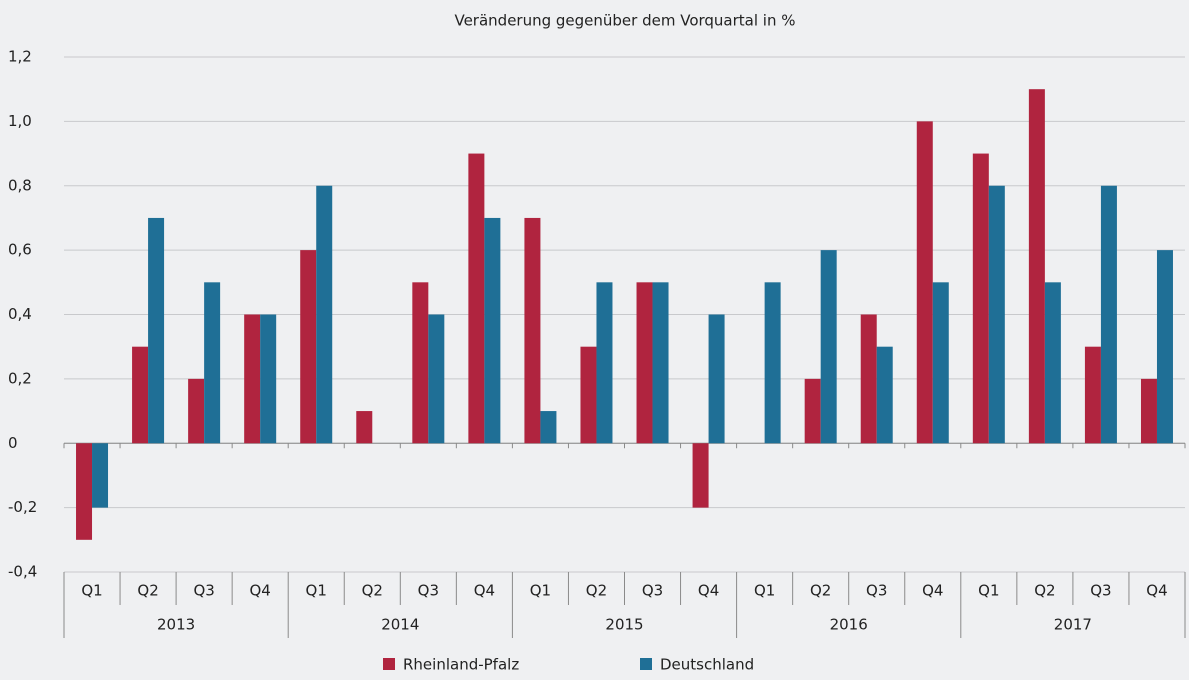 Image resolution: width=1189 pixels, height=680 pixels. What do you see at coordinates (707, 665) in the screenshot?
I see `legend-label: Deutschland` at bounding box center [707, 665].